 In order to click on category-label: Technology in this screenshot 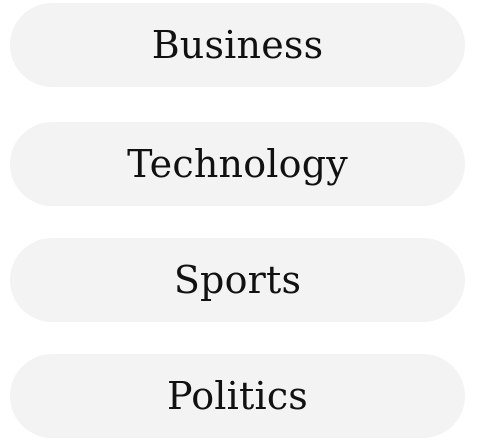, I will do `click(237, 164)`.